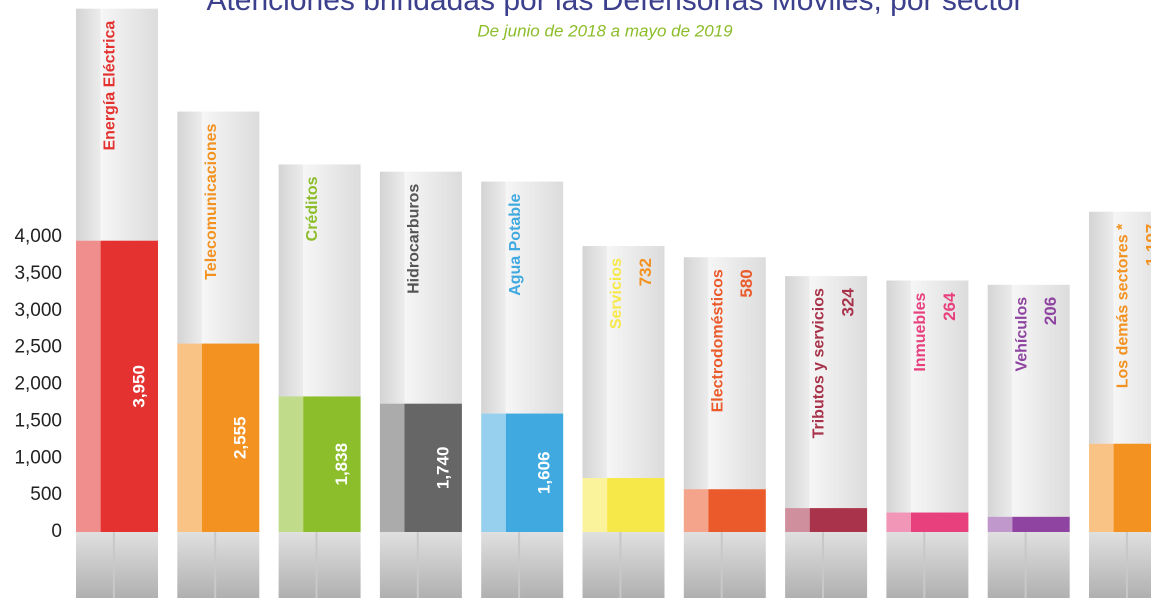 This screenshot has width=1151, height=608. Describe the element at coordinates (949, 306) in the screenshot. I see `value-label: 264` at that location.